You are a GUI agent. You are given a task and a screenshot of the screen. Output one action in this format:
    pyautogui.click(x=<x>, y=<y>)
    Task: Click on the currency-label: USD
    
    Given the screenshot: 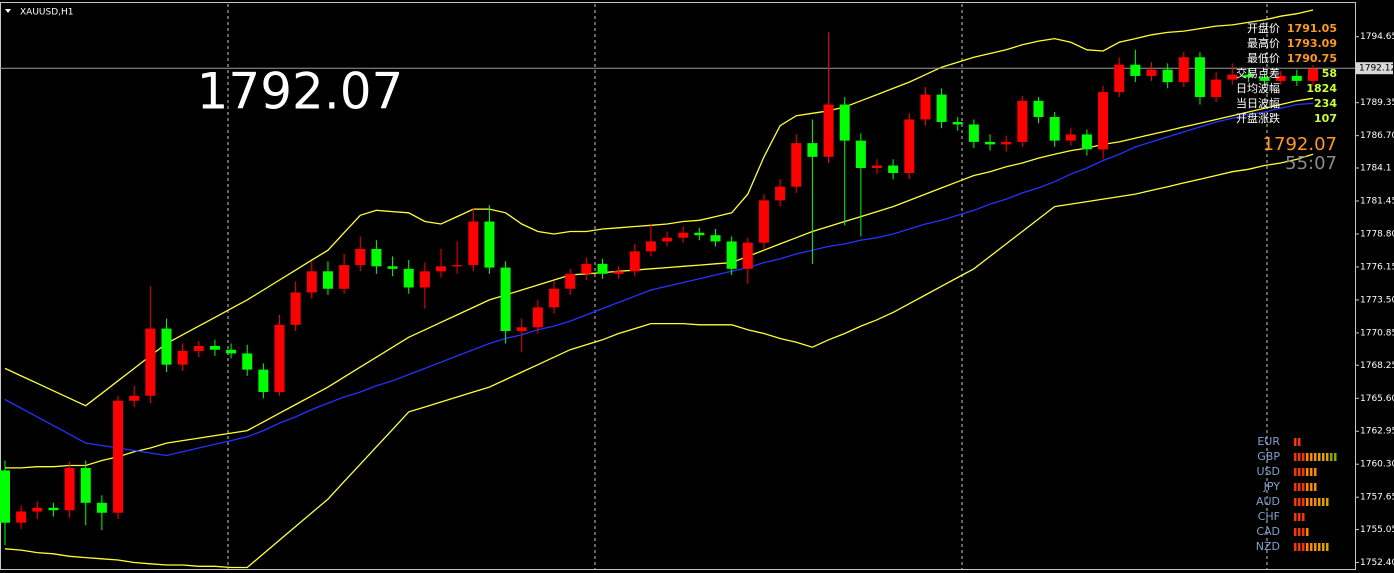 What is the action you would take?
    pyautogui.click(x=1268, y=471)
    